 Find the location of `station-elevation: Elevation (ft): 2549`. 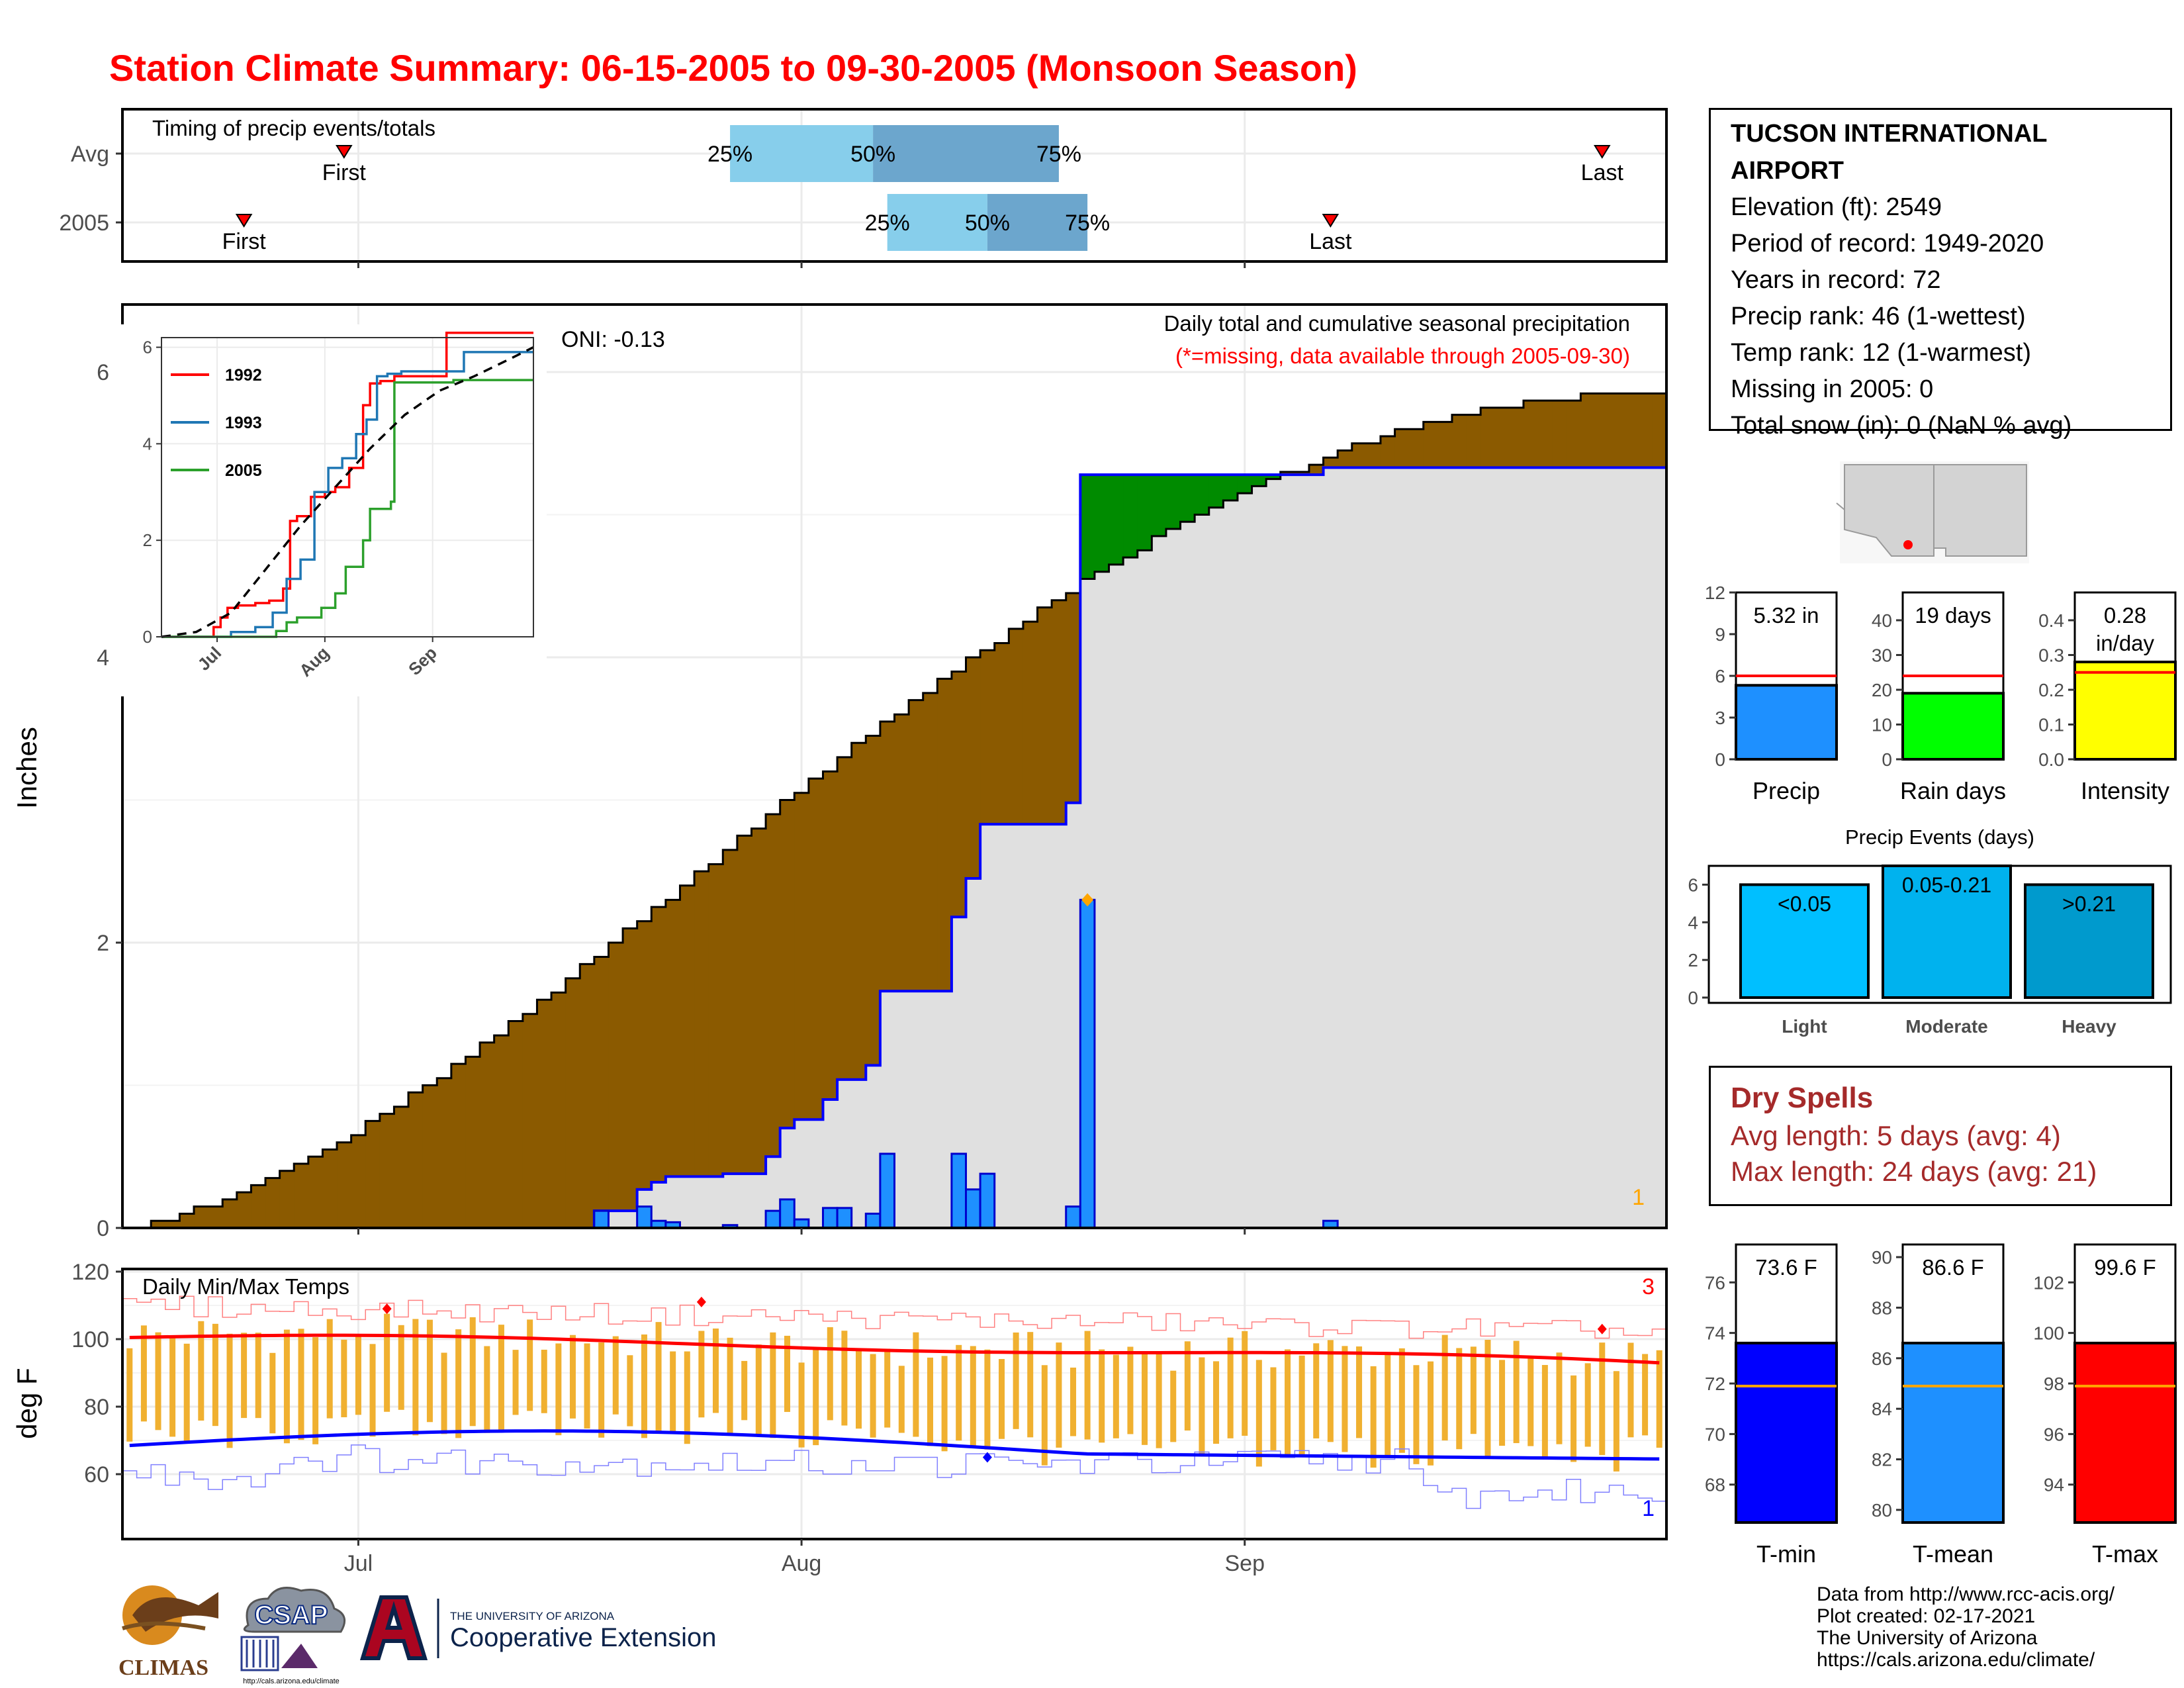

station-elevation: Elevation (ft): 2549 is located at coordinates (1837, 207).